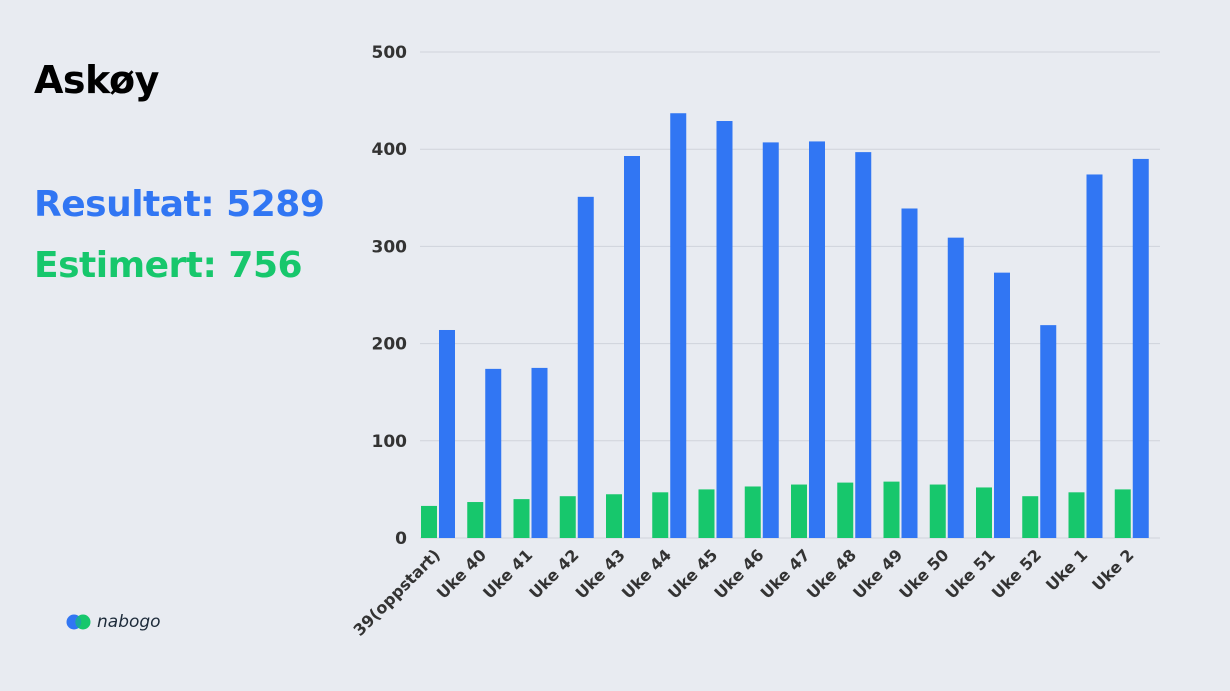  Describe the element at coordinates (738, 573) in the screenshot. I see `x-tick-label: Uke 46` at that location.